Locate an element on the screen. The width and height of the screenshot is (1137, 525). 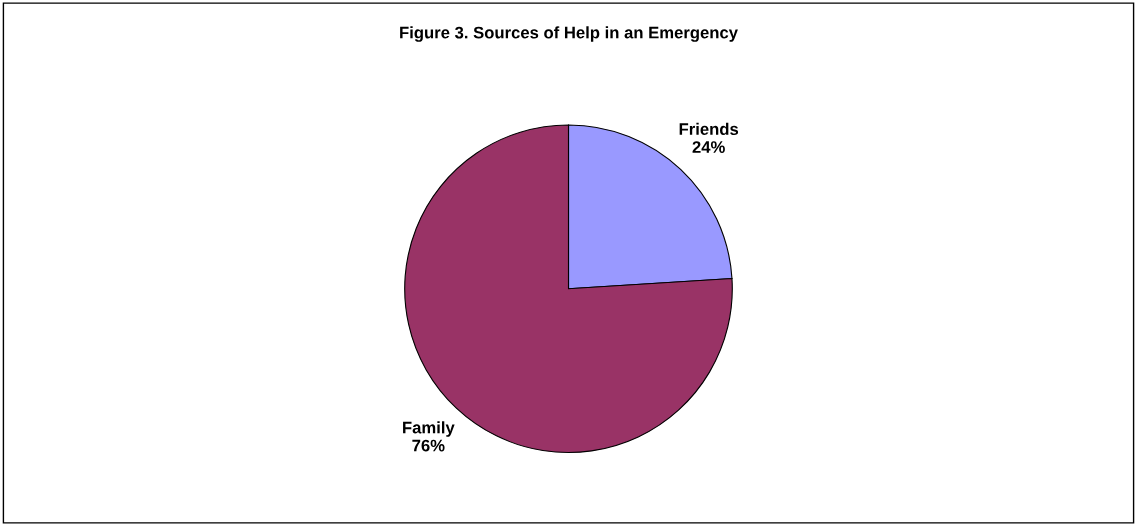
data-label: 24% is located at coordinates (708, 147).